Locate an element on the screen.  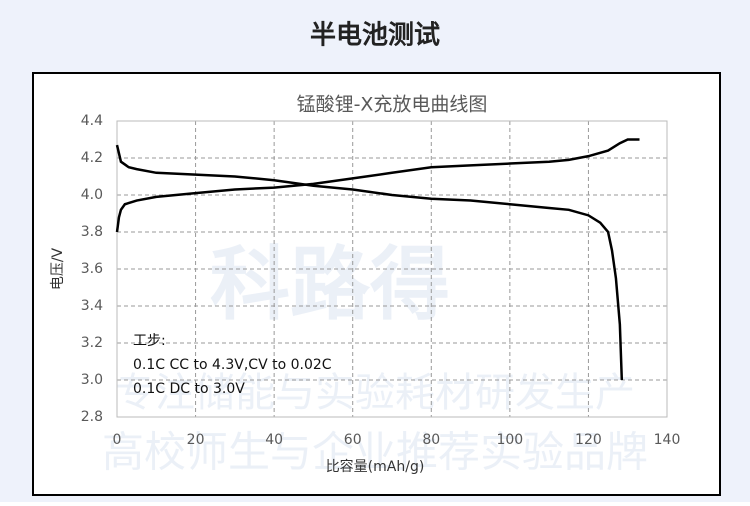
y-tick-label: 4.0 is located at coordinates (92, 195).